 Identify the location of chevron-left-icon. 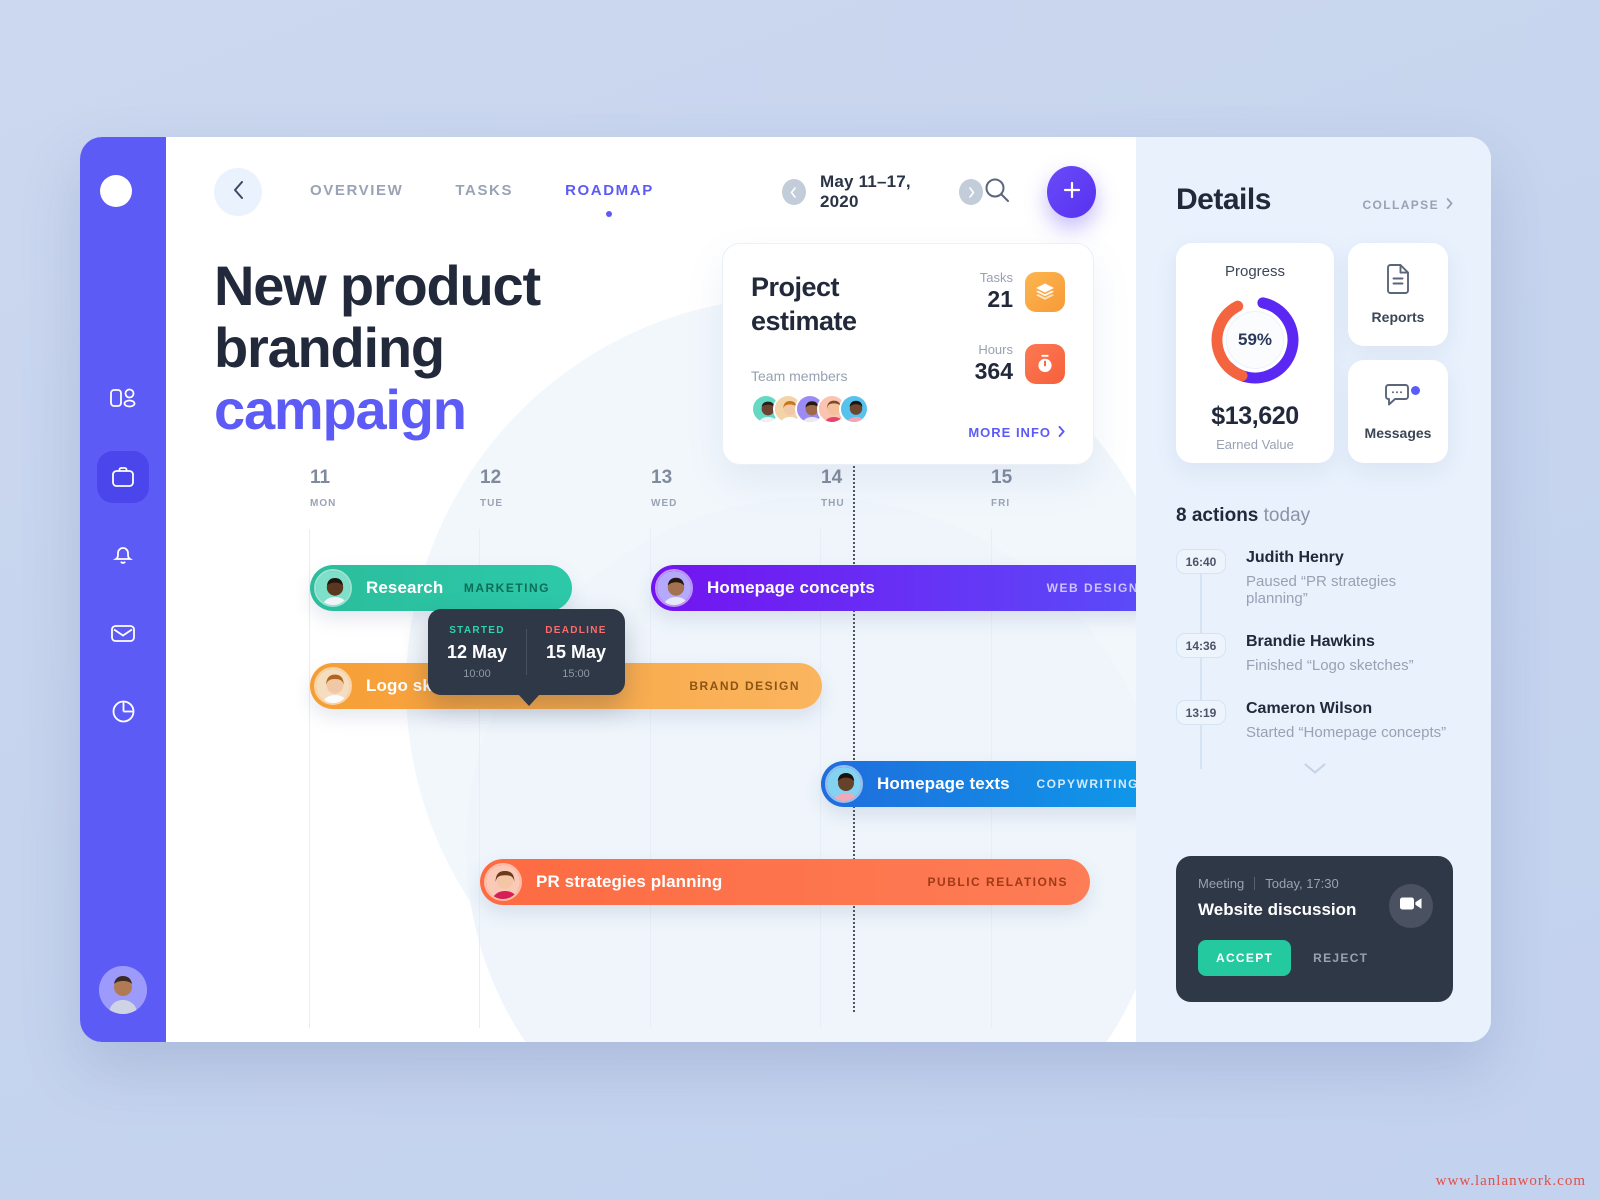
(238, 192).